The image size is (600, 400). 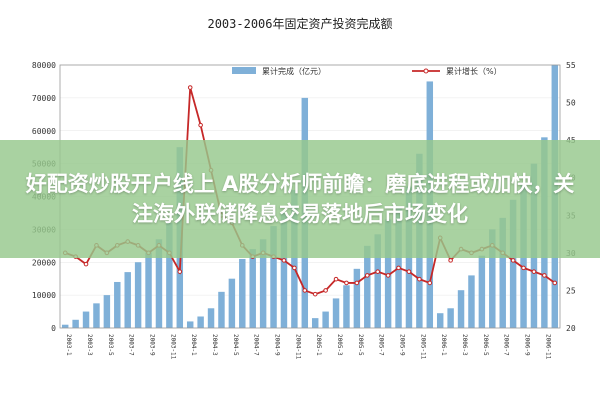 I want to click on y-left-tick-label: 0, so click(x=53, y=328).